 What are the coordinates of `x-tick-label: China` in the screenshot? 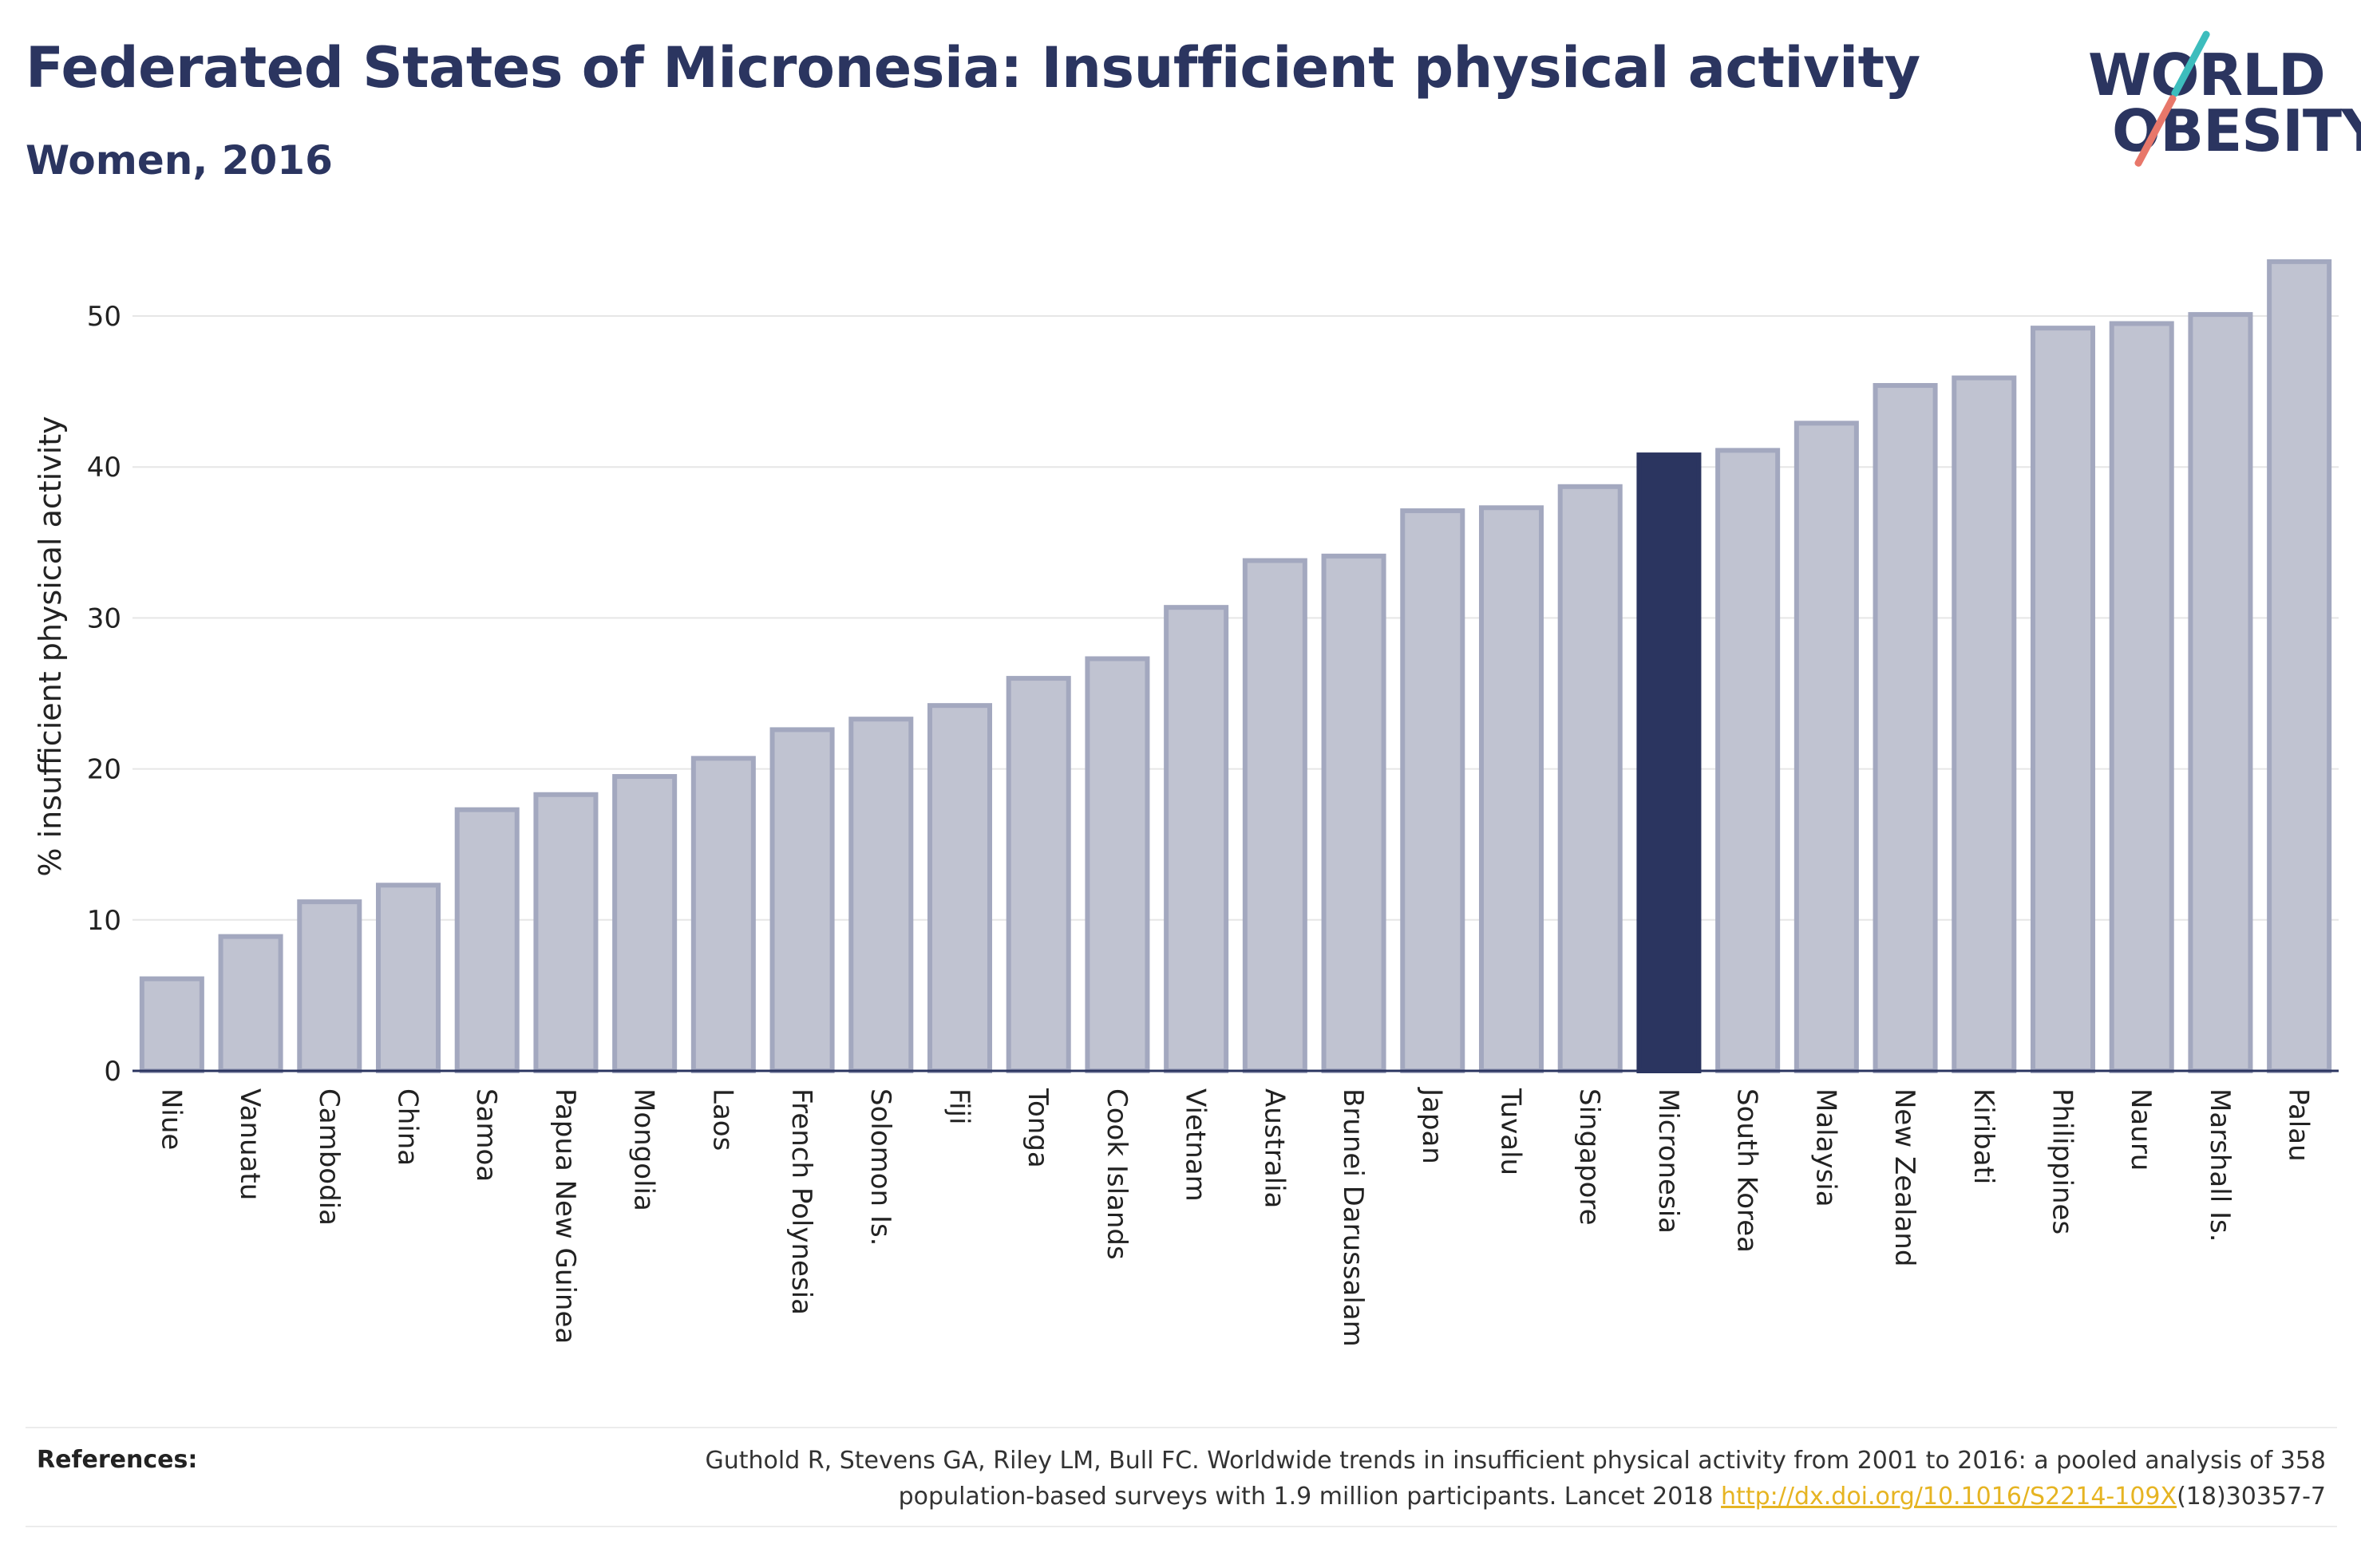 It's located at (408, 1127).